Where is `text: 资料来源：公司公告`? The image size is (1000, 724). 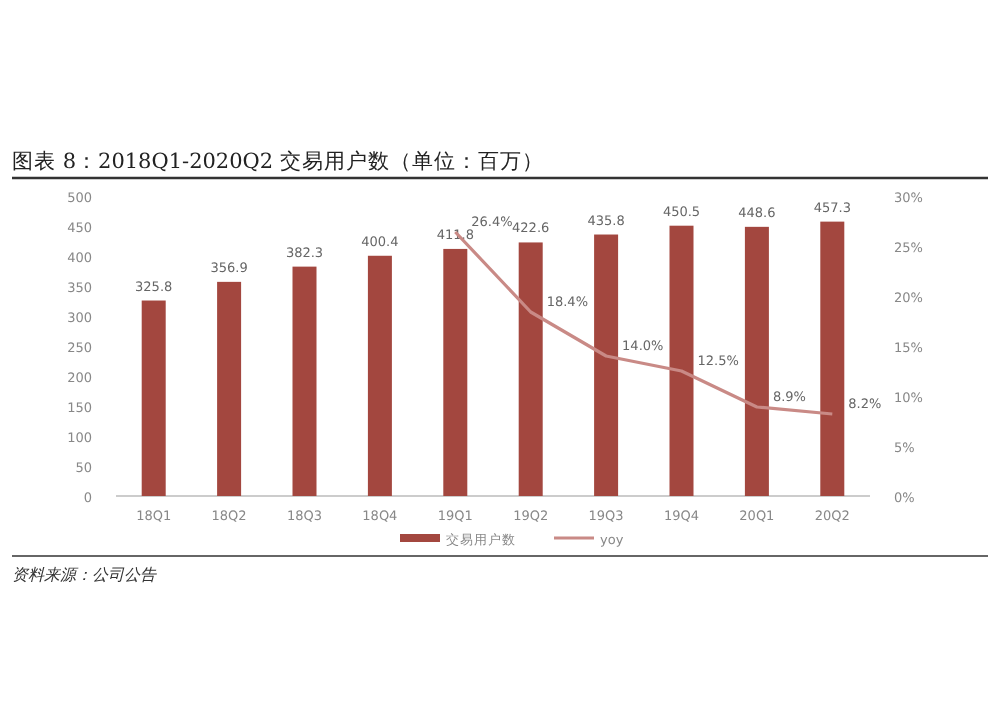 text: 资料来源：公司公告 is located at coordinates (85, 575).